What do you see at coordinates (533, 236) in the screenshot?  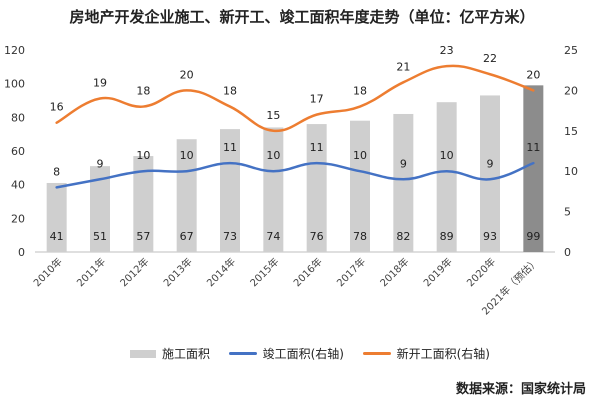 I see `bar-value-label: 99` at bounding box center [533, 236].